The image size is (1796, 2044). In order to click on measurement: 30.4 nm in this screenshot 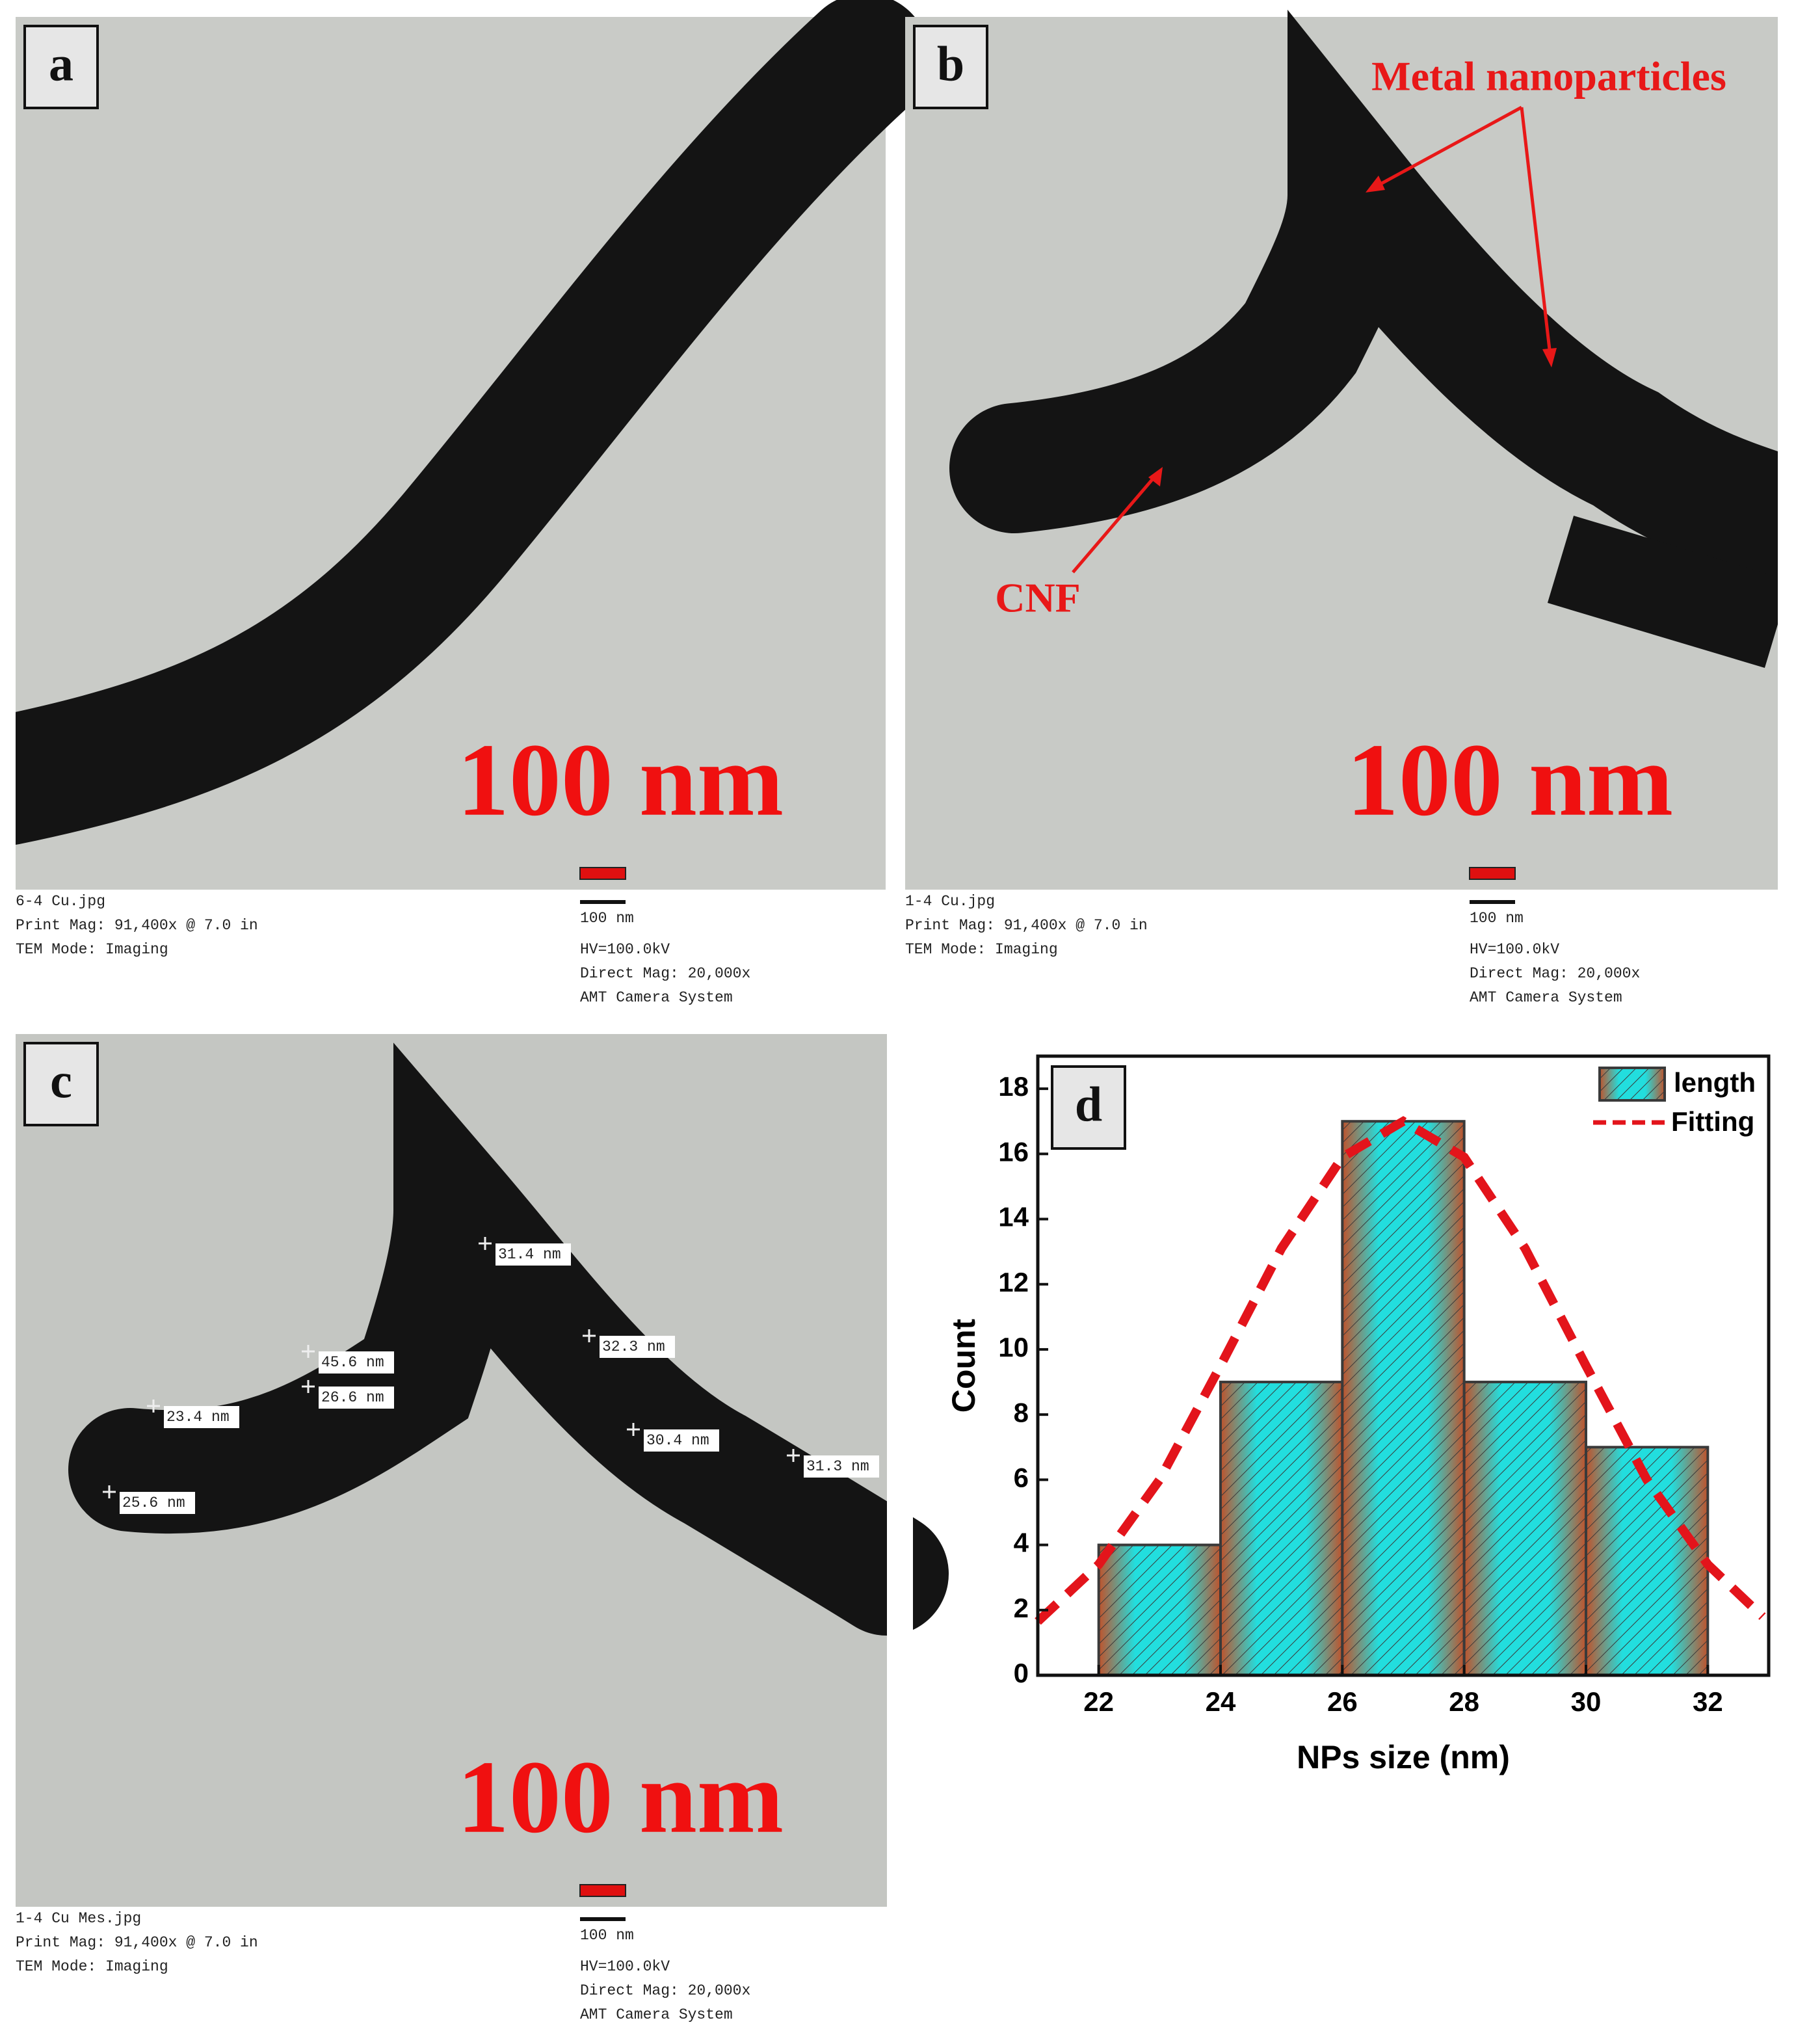, I will do `click(677, 1441)`.